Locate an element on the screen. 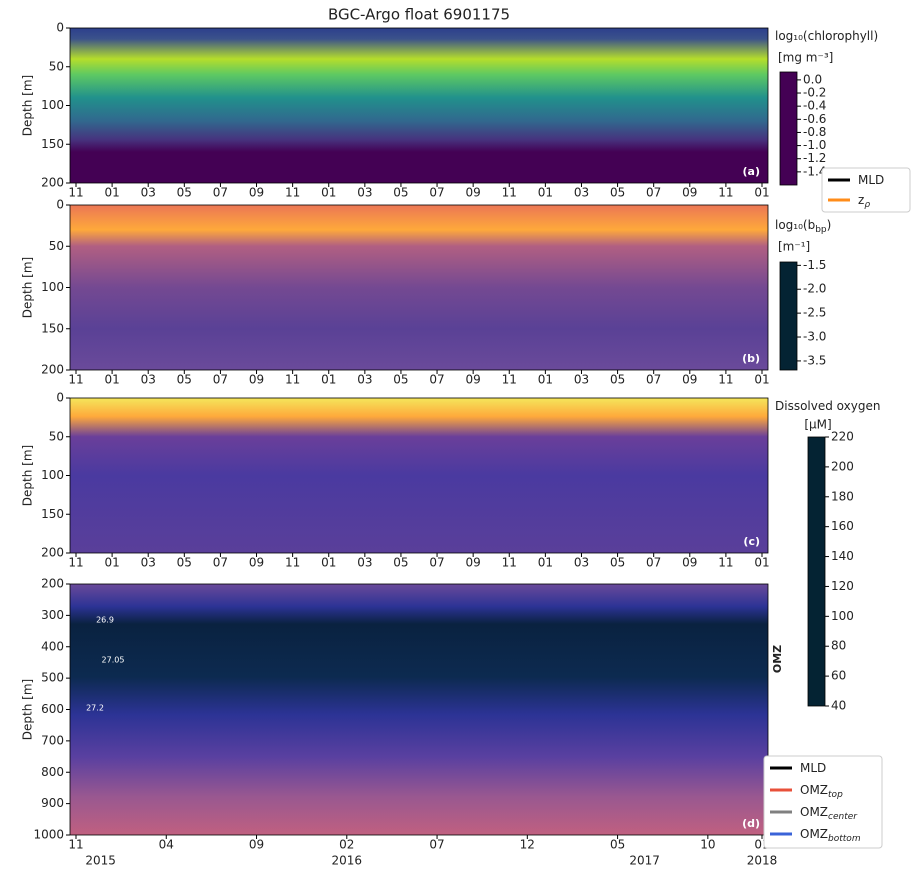  x-tick-label: 04 is located at coordinates (166, 845).